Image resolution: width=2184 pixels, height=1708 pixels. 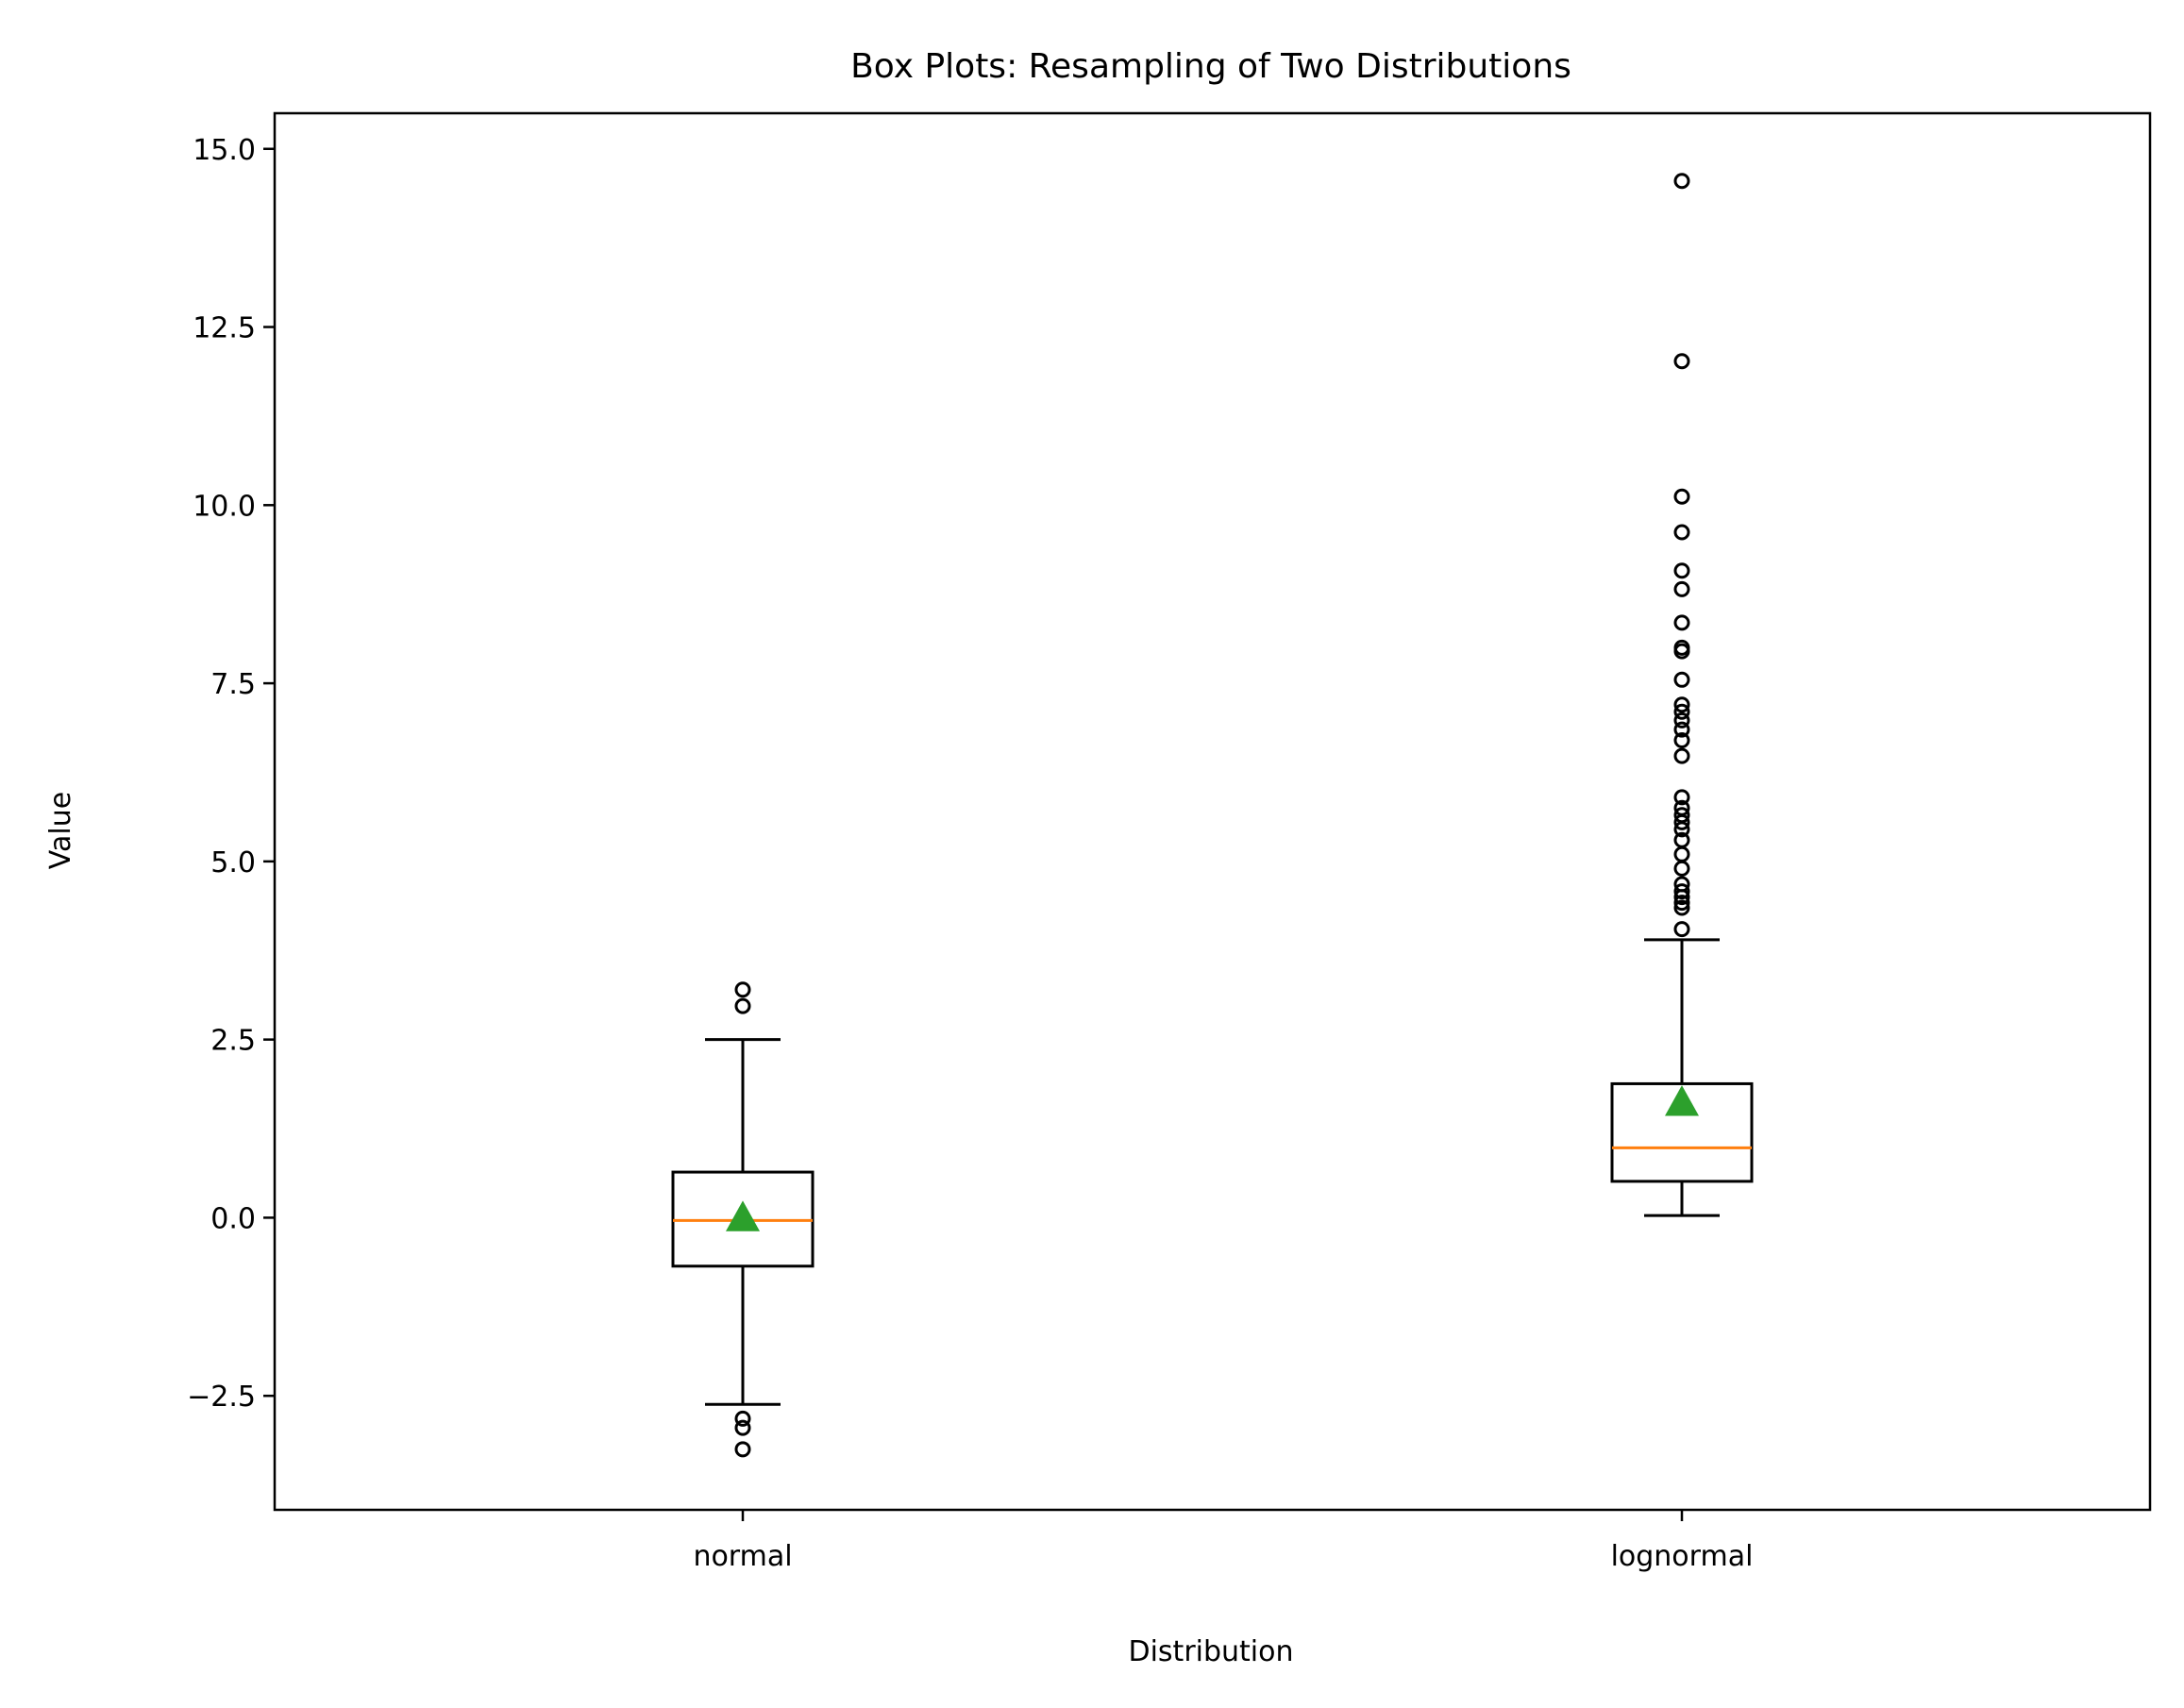 What do you see at coordinates (1210, 1651) in the screenshot?
I see `x-axis-label: Distribution` at bounding box center [1210, 1651].